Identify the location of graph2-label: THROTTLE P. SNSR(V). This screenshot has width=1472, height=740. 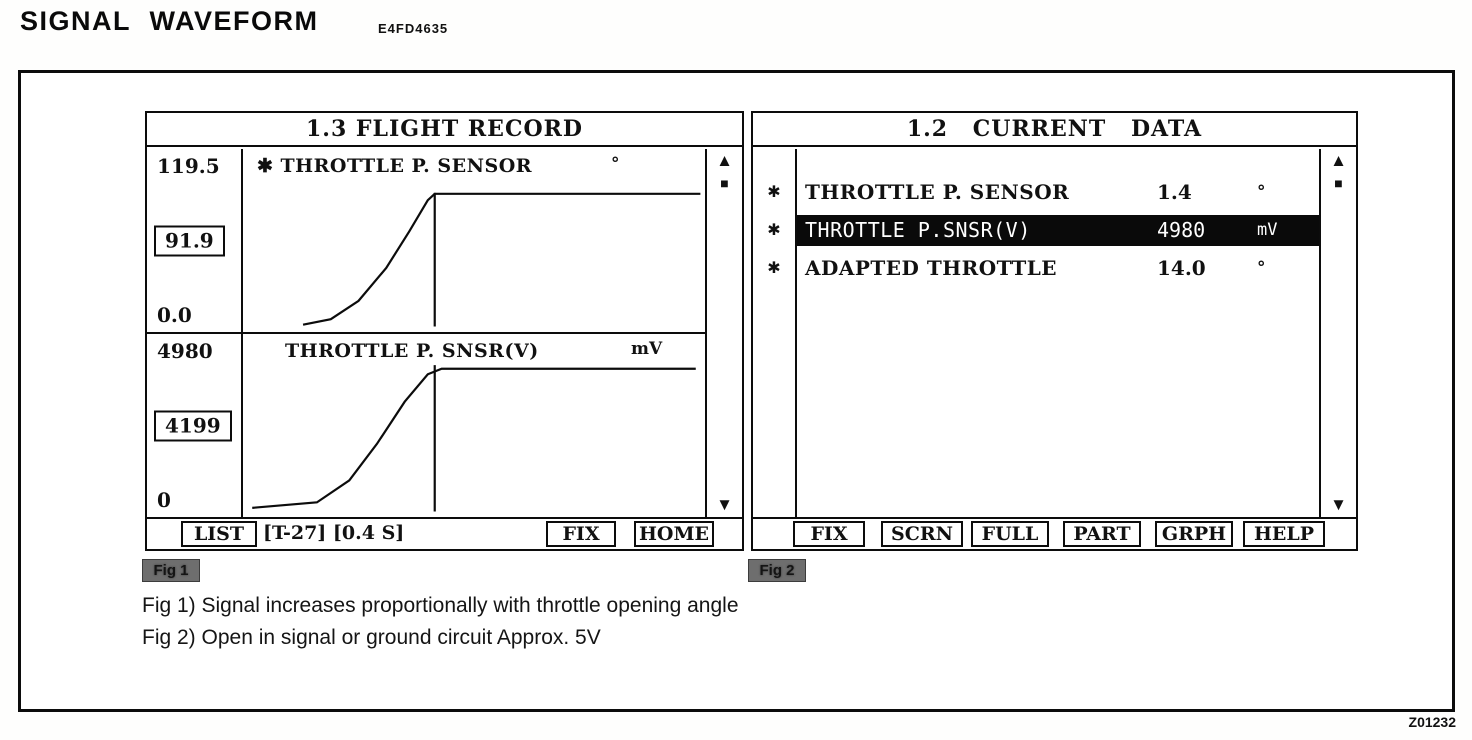
(412, 351).